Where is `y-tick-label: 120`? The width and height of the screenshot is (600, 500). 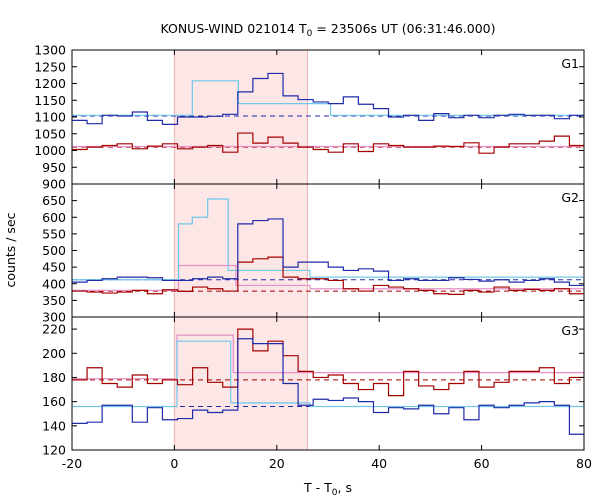 y-tick-label: 120 is located at coordinates (54, 450).